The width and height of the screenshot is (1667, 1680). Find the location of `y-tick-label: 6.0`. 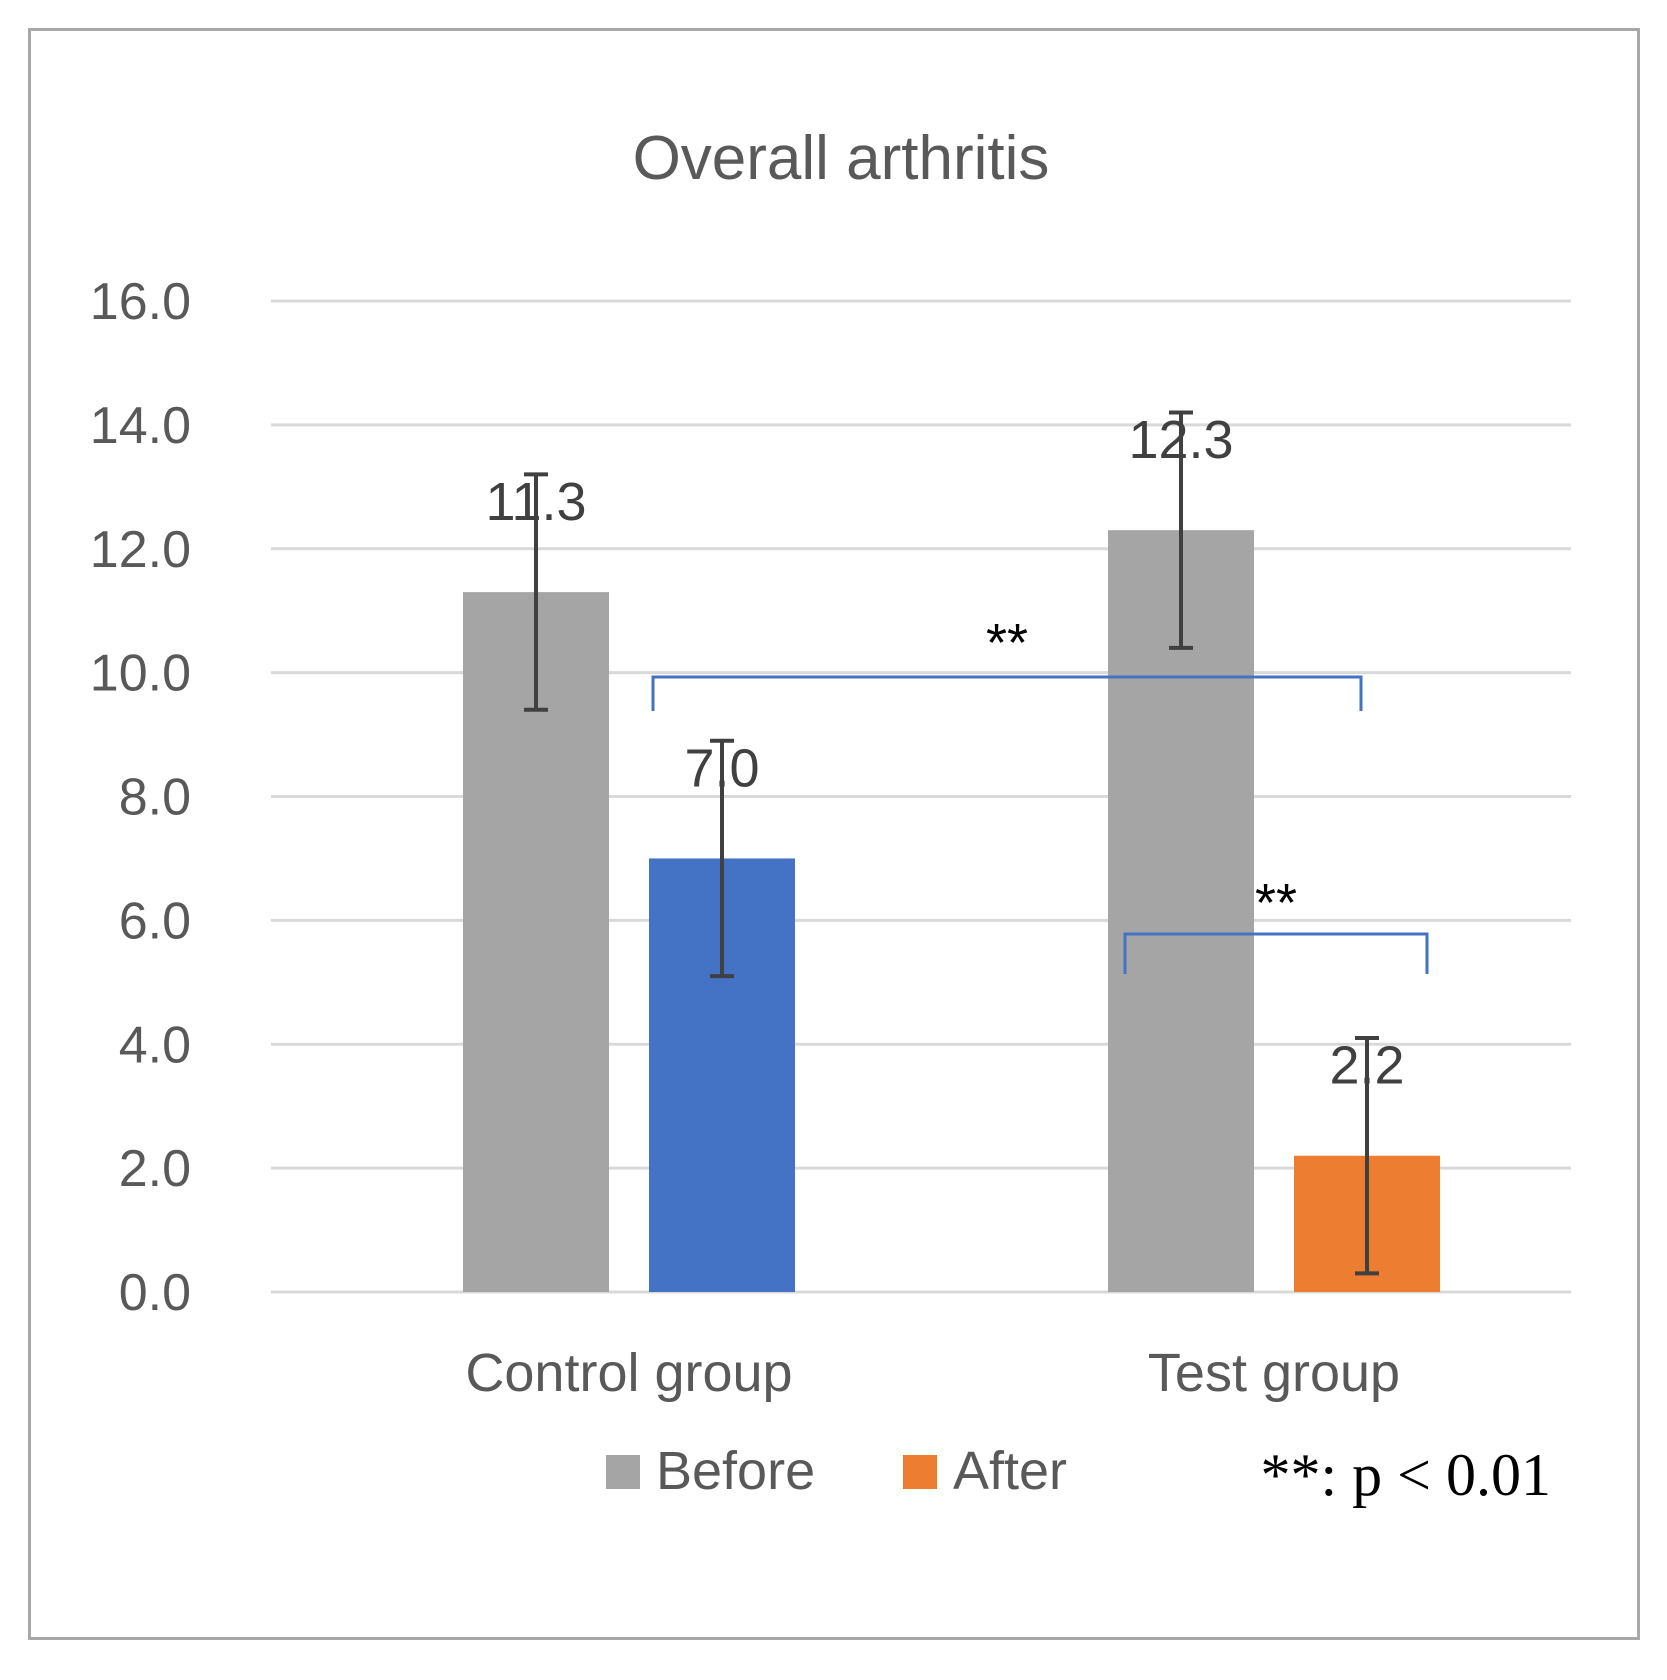

y-tick-label: 6.0 is located at coordinates (155, 921).